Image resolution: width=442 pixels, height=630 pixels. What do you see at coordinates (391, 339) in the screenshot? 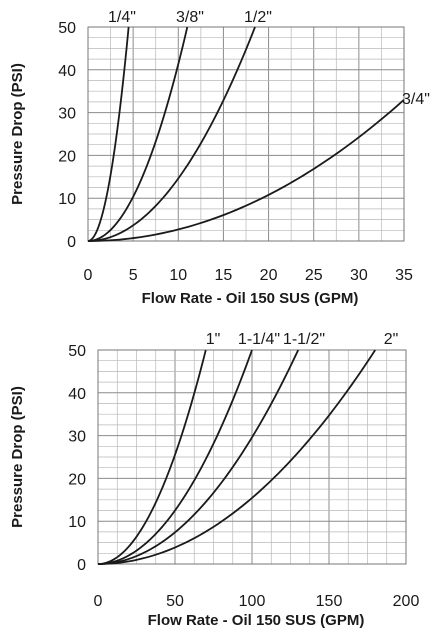
I see `series-label: 2"` at bounding box center [391, 339].